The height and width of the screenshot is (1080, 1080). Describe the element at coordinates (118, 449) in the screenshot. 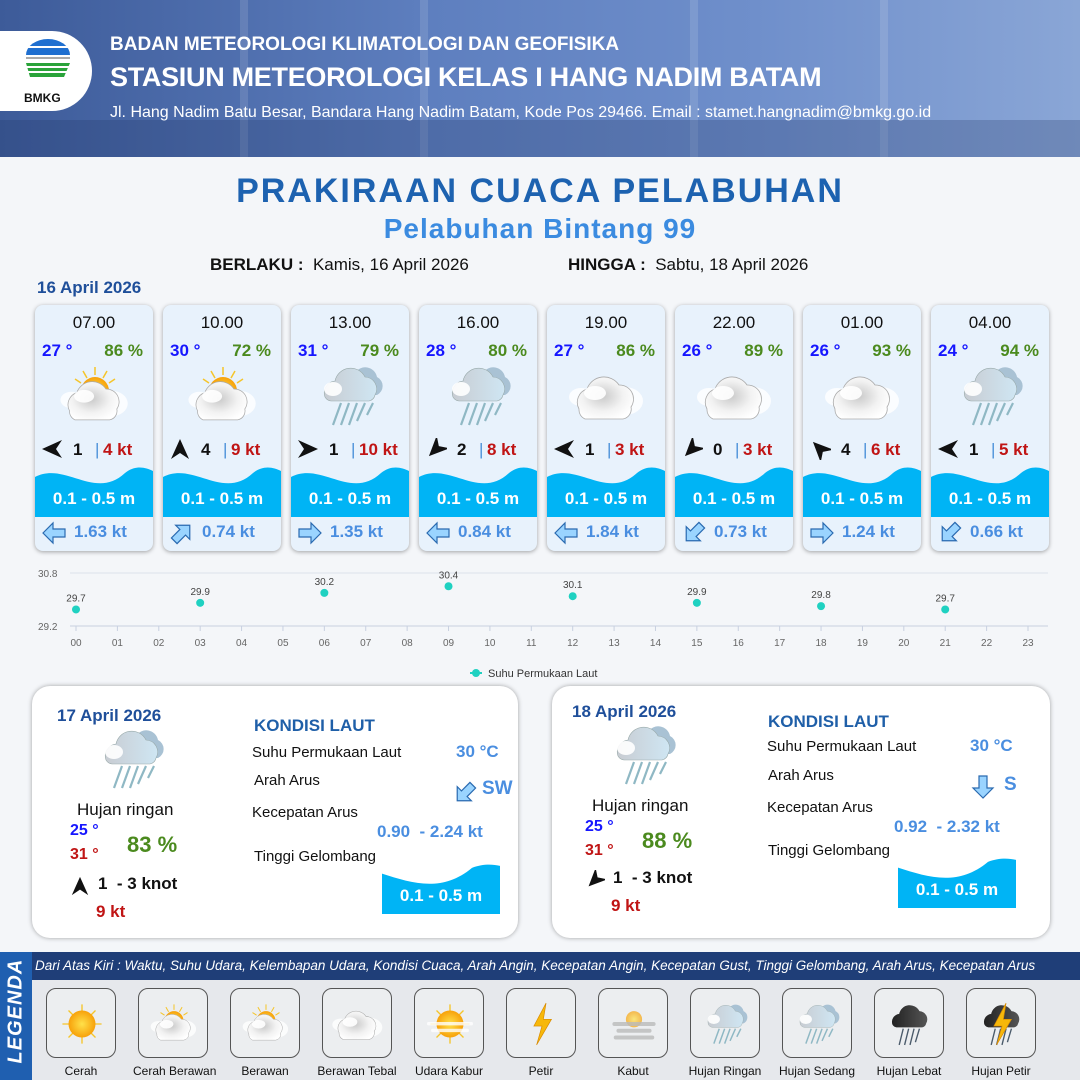

I see `gust-speed: 4 kt` at that location.